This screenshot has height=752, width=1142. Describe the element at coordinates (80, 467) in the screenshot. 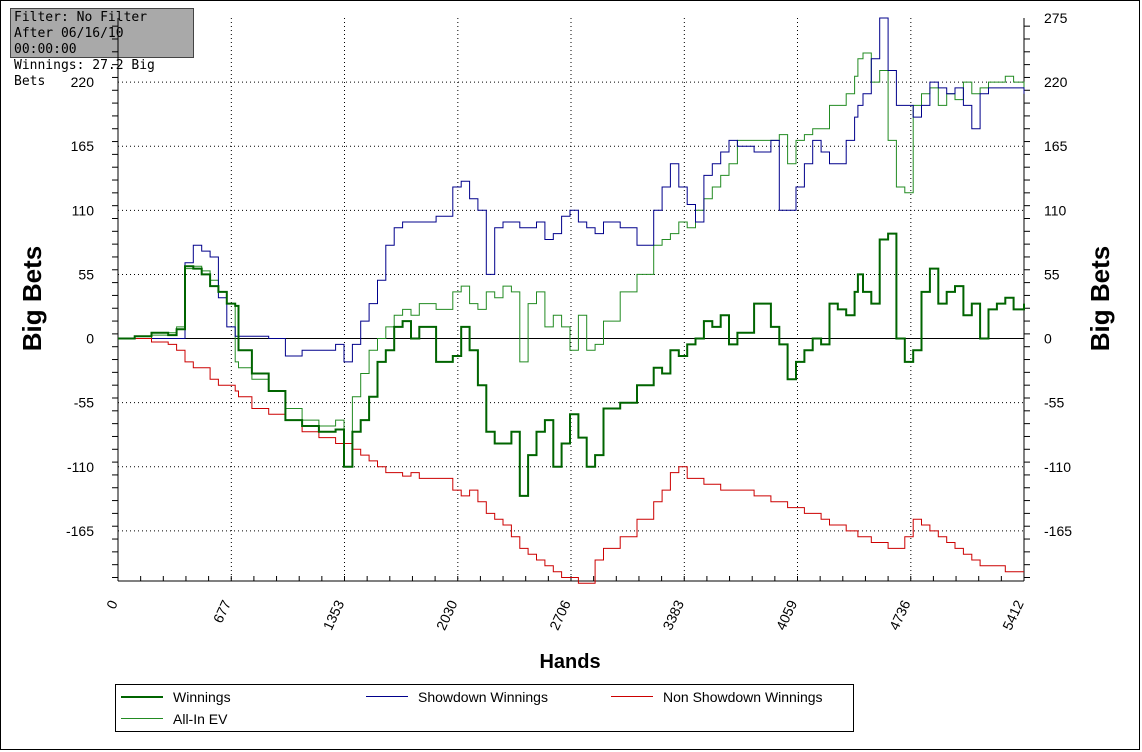

I see `y-tick-label-left: -110` at that location.